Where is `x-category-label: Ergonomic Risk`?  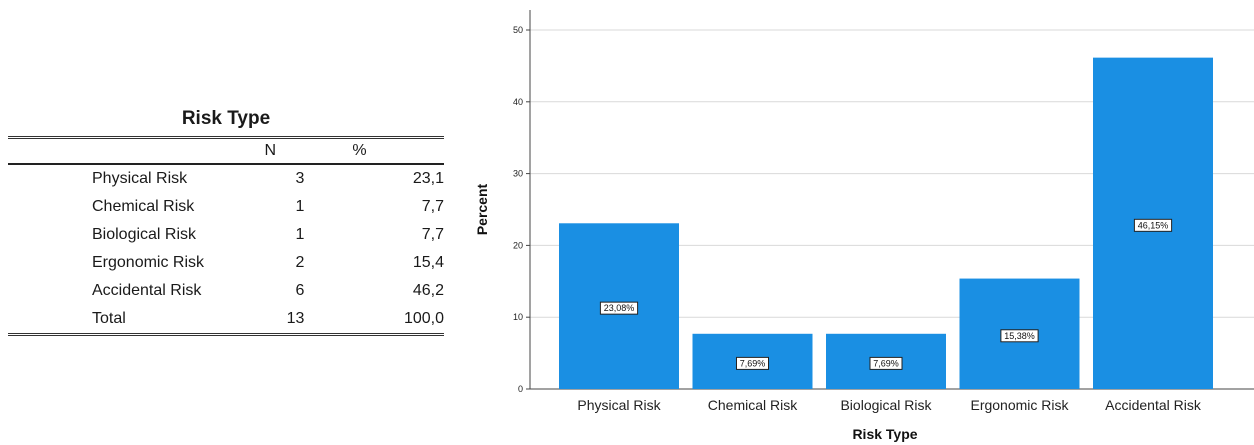
x-category-label: Ergonomic Risk is located at coordinates (1019, 405).